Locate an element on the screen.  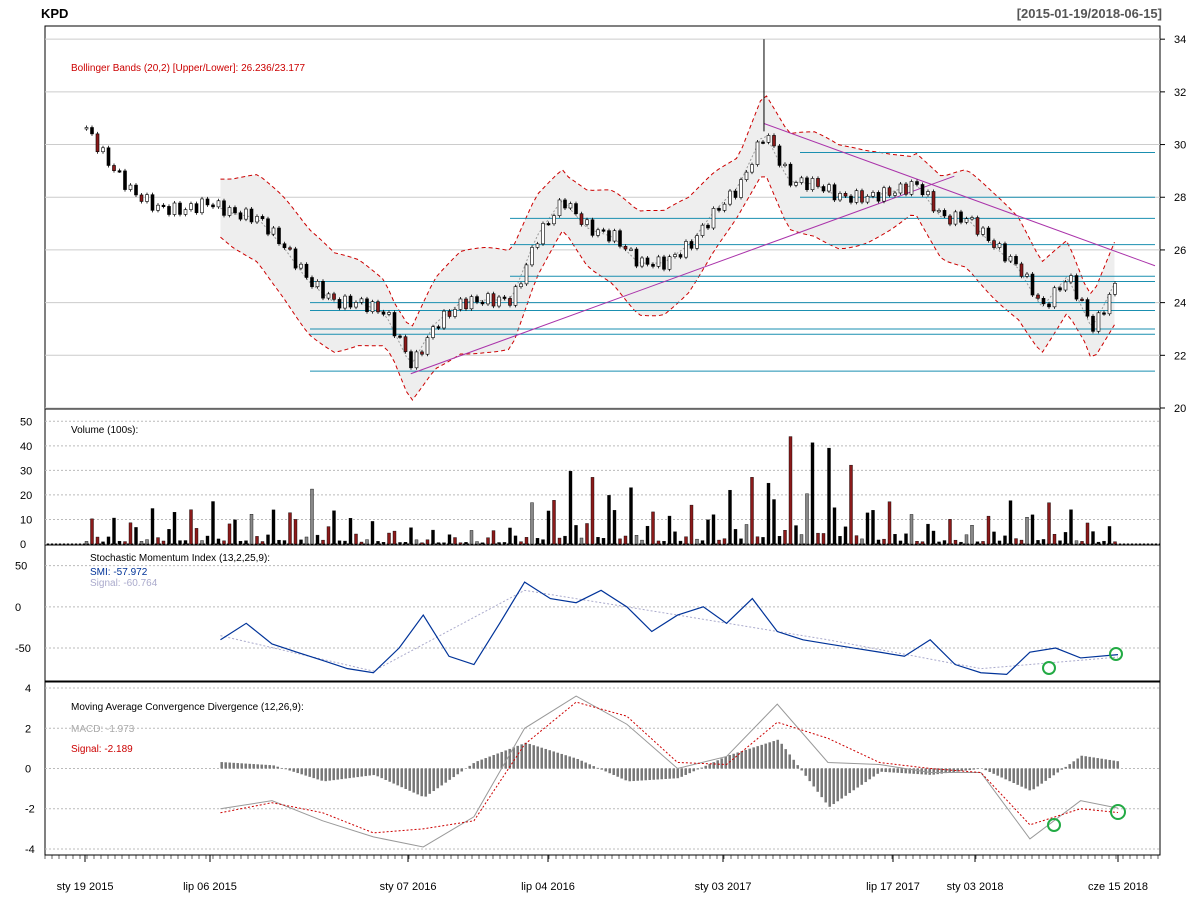
volume-y-tick-label: 40 is located at coordinates (26, 447).